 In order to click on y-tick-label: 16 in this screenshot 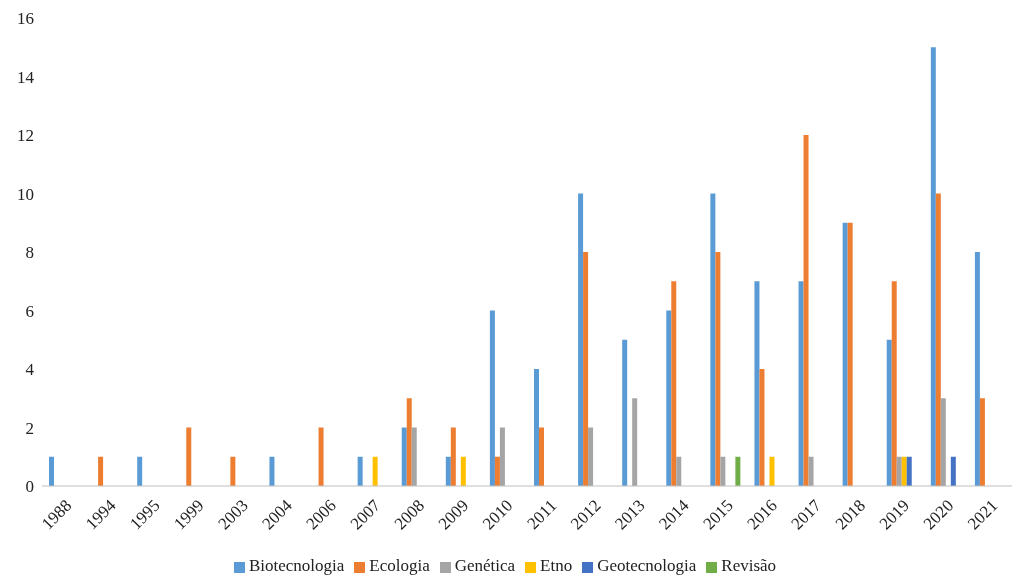, I will do `click(25, 19)`.